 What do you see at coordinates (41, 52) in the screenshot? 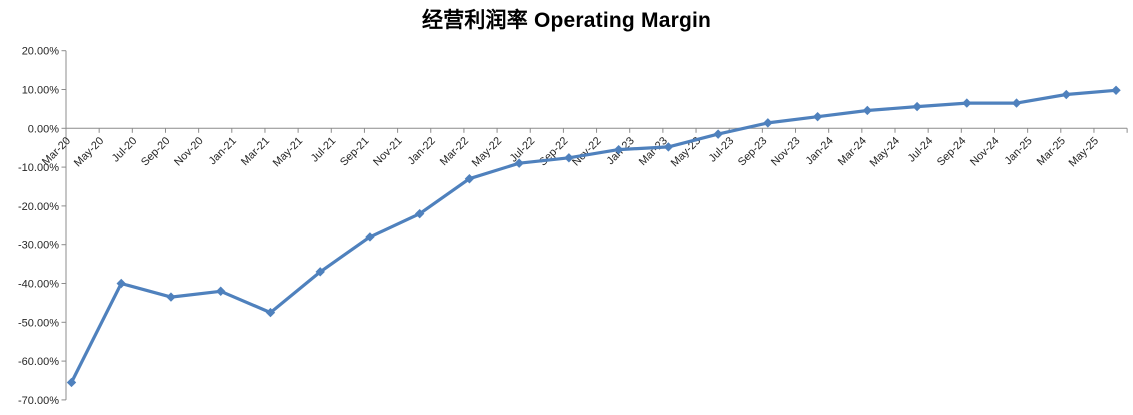
I see `y-axis-label: 20.00%` at bounding box center [41, 52].